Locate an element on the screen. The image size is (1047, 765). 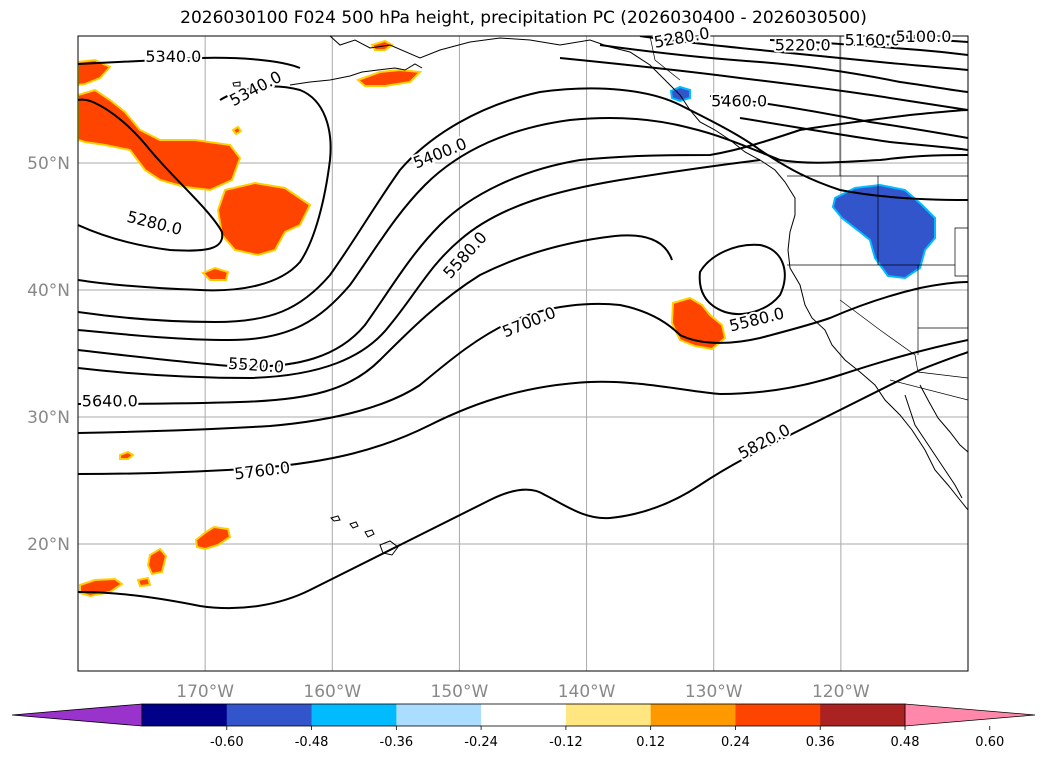
hawaii-maui is located at coordinates (369, 533).